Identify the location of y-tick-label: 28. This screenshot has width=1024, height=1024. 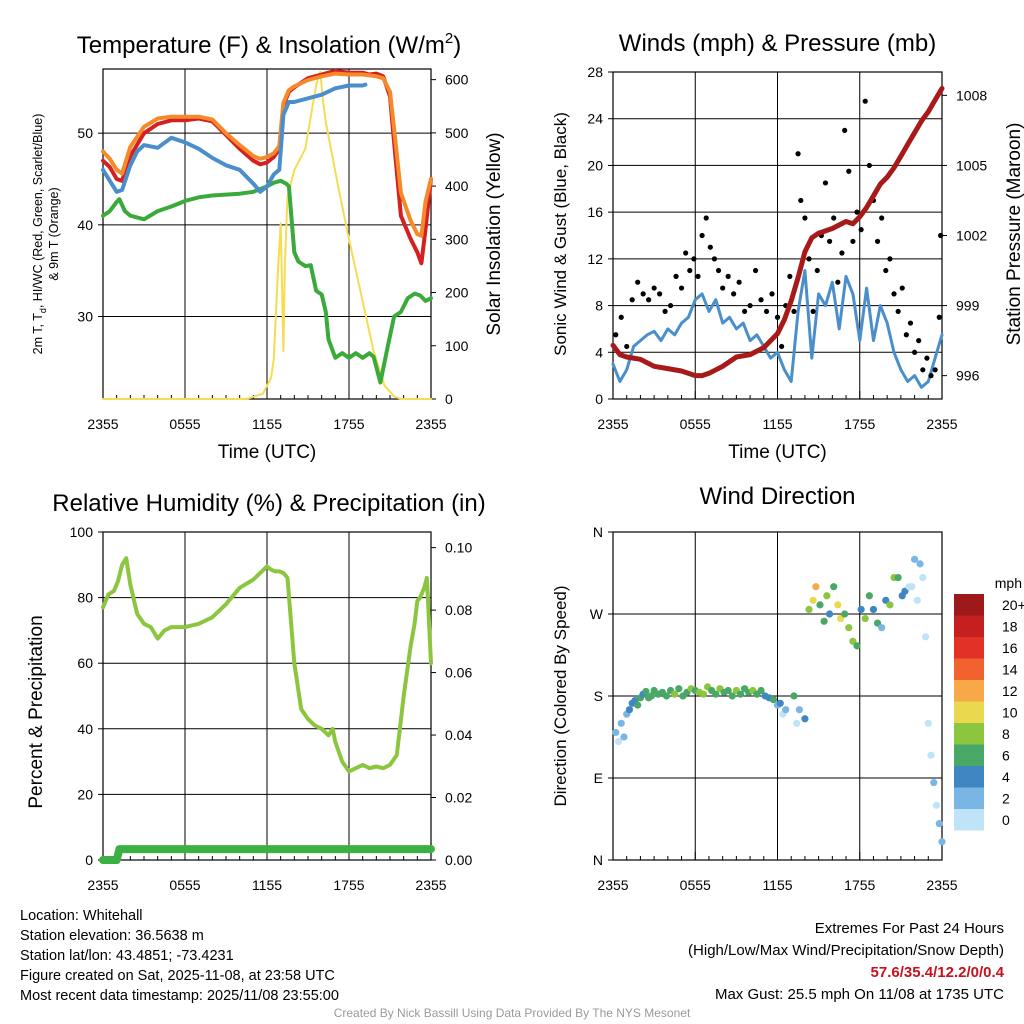
(595, 72).